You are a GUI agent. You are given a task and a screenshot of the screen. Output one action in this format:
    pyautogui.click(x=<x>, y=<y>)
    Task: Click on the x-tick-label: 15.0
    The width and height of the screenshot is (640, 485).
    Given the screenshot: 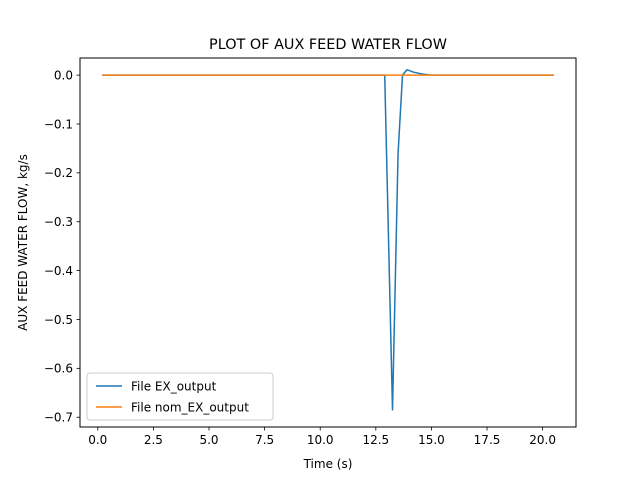 What is the action you would take?
    pyautogui.click(x=431, y=440)
    